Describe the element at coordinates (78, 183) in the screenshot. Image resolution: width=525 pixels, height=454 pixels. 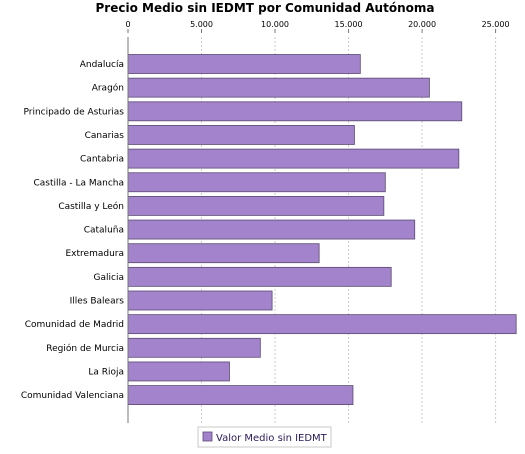
I see `category-label: Castilla - La Mancha` at that location.